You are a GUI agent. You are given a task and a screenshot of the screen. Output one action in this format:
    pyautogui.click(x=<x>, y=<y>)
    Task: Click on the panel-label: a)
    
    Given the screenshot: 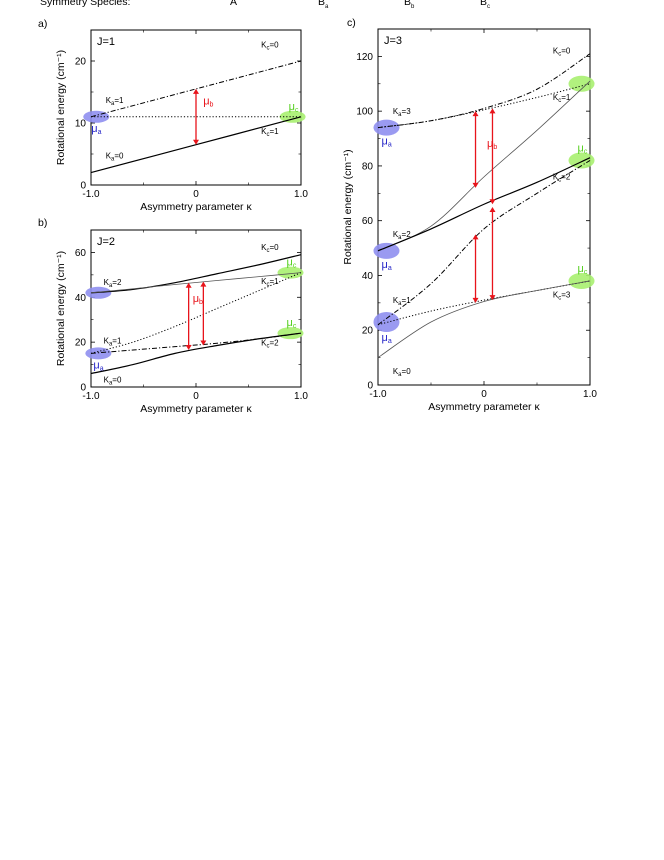 What is the action you would take?
    pyautogui.click(x=42, y=24)
    